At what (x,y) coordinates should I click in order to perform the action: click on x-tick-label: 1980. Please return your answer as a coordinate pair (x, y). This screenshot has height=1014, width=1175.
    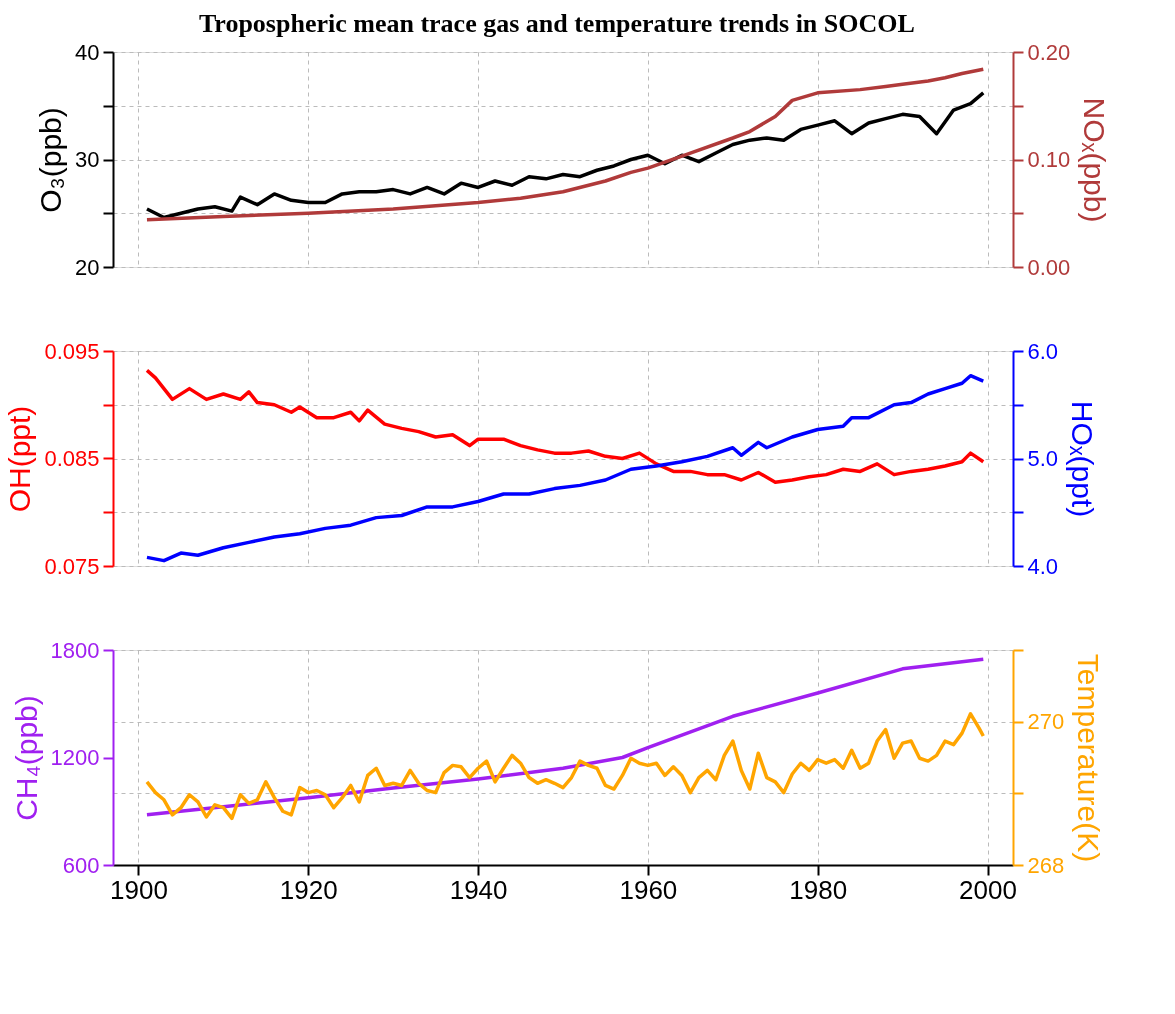
    Looking at the image, I should click on (818, 889).